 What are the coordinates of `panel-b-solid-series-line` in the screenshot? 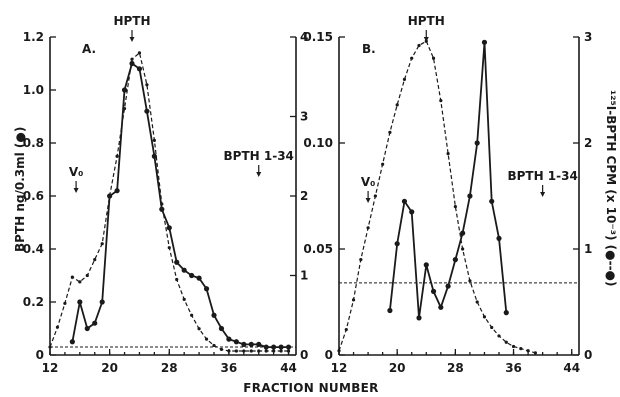 It's located at (448, 180).